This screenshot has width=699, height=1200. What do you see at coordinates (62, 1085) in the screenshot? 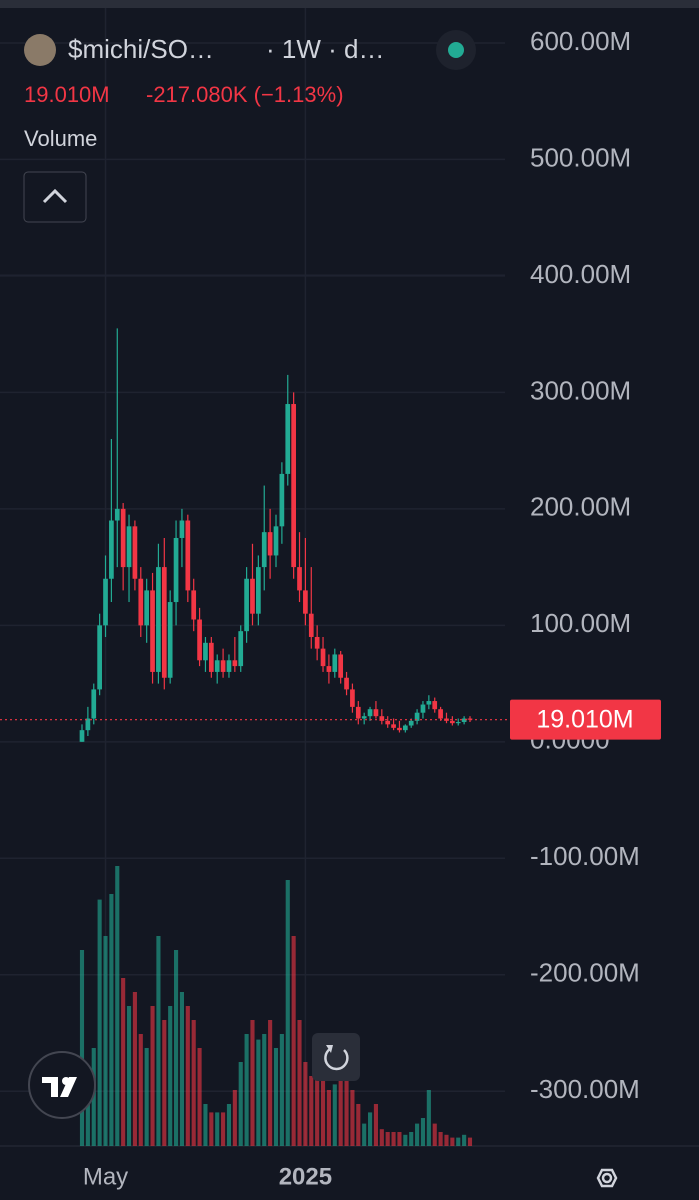
I see `tradingview-logo` at bounding box center [62, 1085].